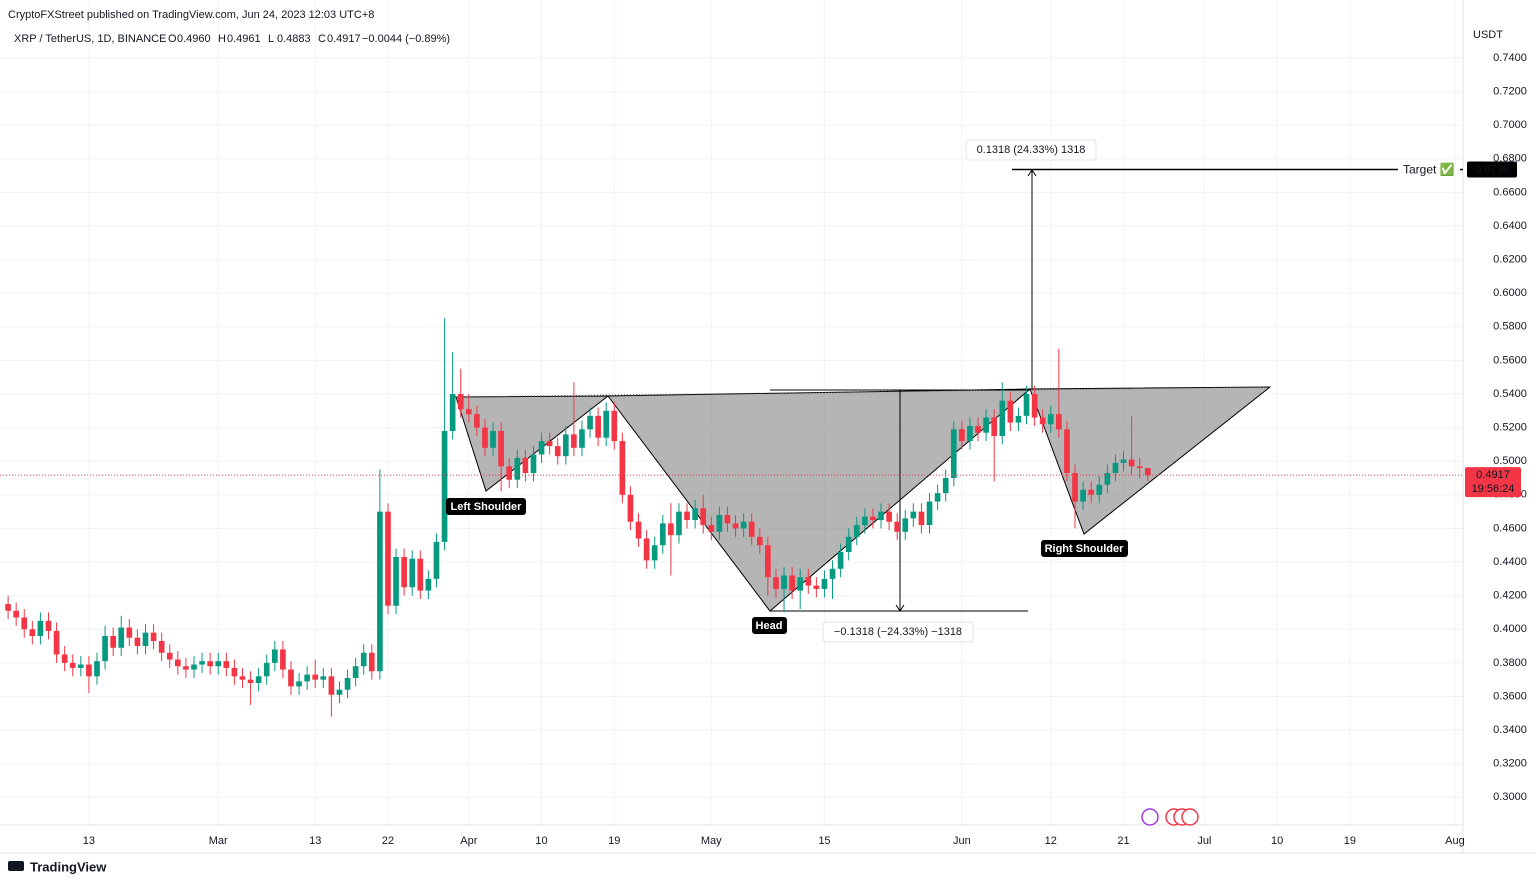 The width and height of the screenshot is (1536, 883). I want to click on x-tick-label: Apr, so click(468, 841).